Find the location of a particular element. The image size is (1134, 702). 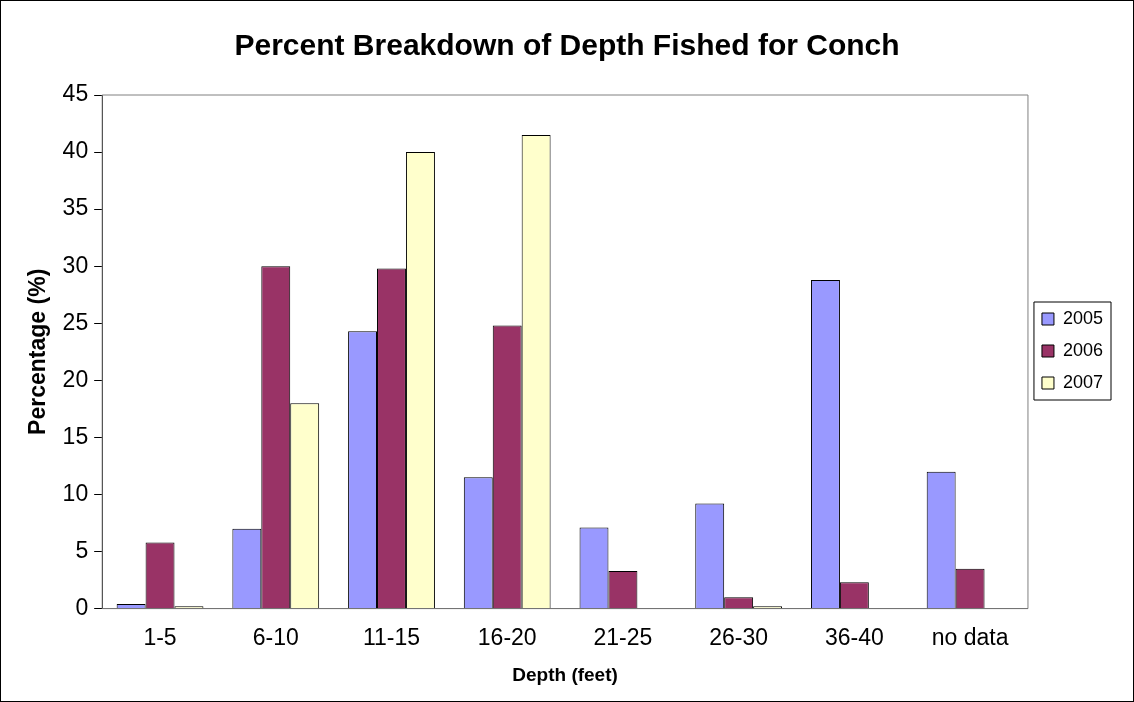

x-tick-label: no data is located at coordinates (970, 636).